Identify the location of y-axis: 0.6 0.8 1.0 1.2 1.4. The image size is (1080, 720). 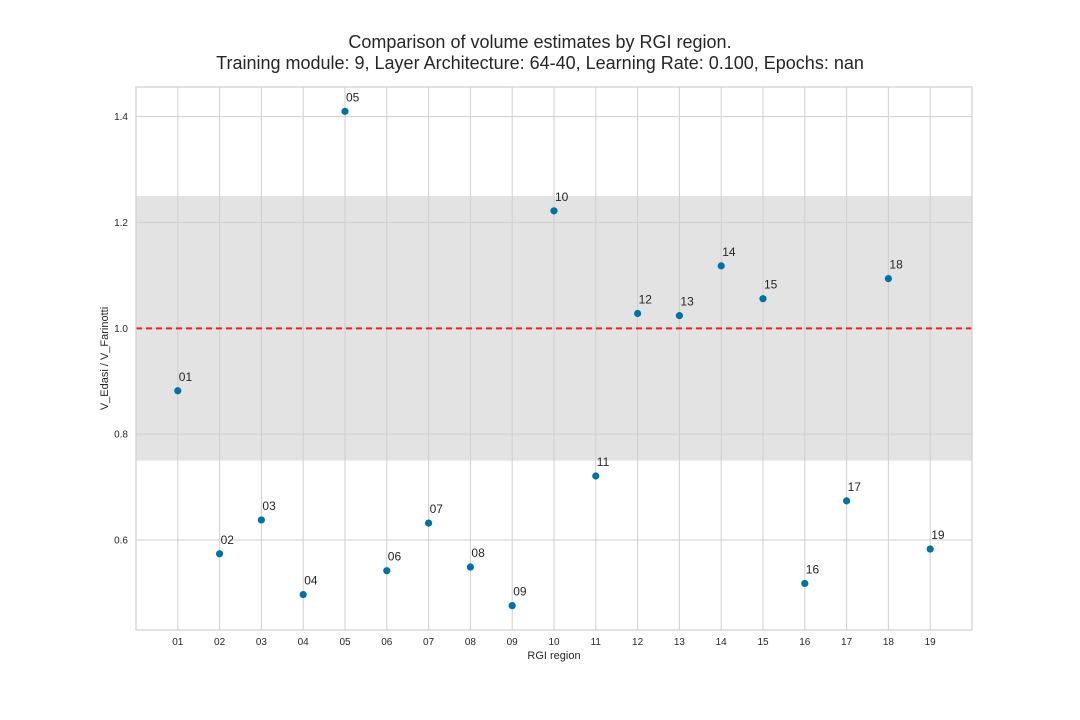
(121, 329).